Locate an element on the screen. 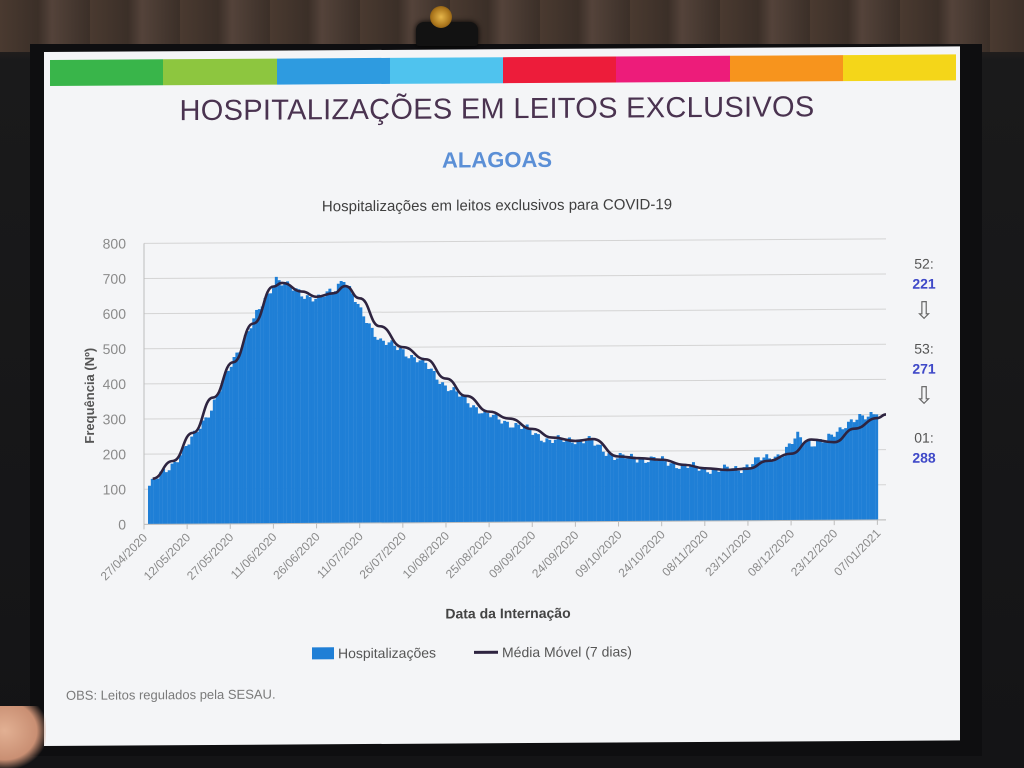  observation-note: OBS: Leitos regulados pela SESAU. is located at coordinates (171, 694).